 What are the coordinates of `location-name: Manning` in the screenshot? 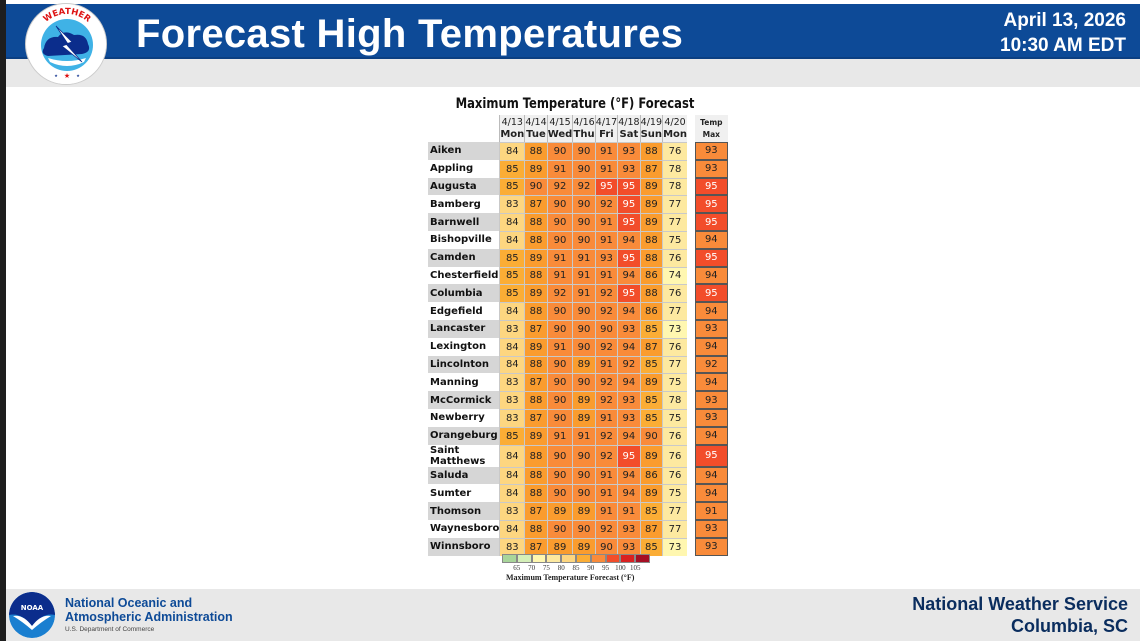 It's located at (464, 382).